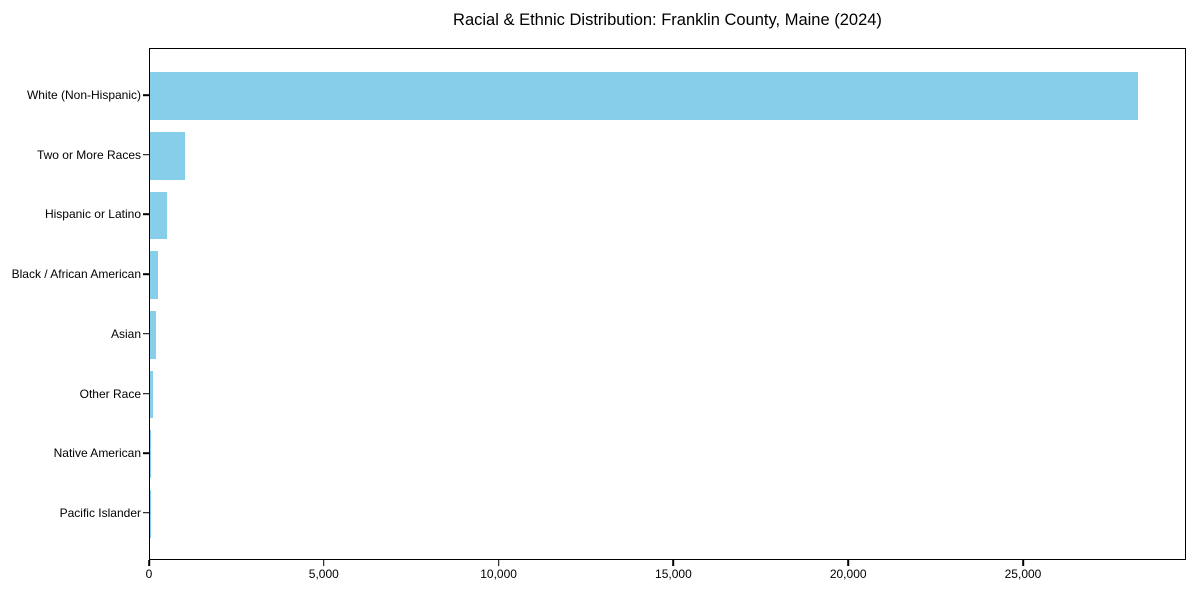  Describe the element at coordinates (110, 393) in the screenshot. I see `y-tick-label: Other Race` at that location.